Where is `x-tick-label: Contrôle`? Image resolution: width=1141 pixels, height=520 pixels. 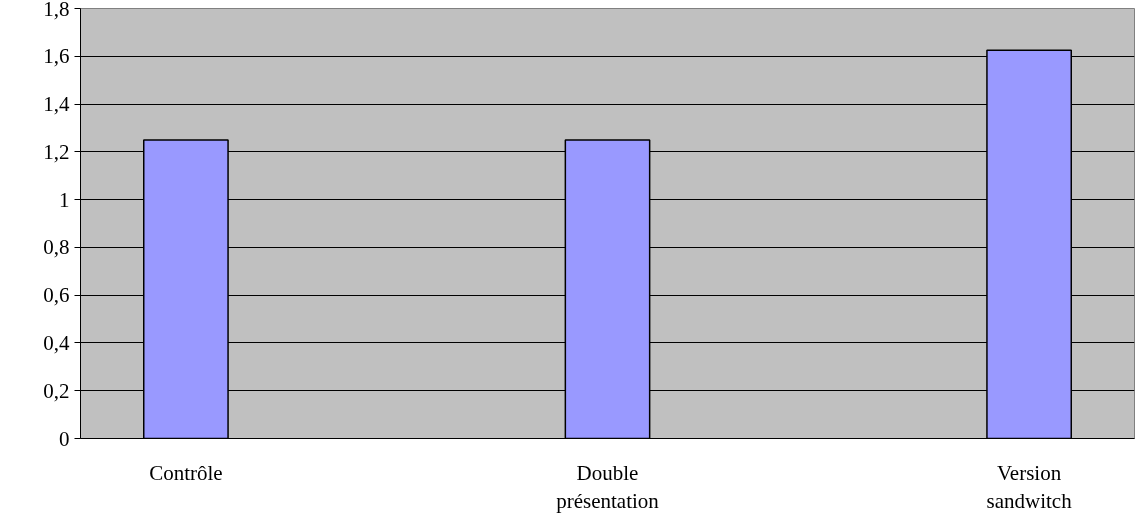
x-tick-label: Contrôle is located at coordinates (186, 472).